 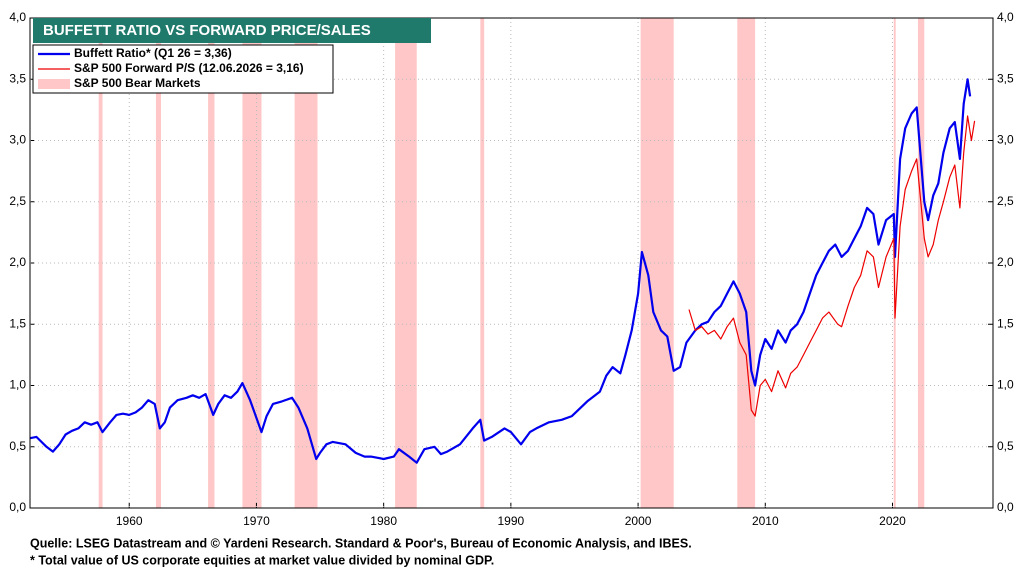 What do you see at coordinates (765, 521) in the screenshot?
I see `x-tick-label: 2010` at bounding box center [765, 521].